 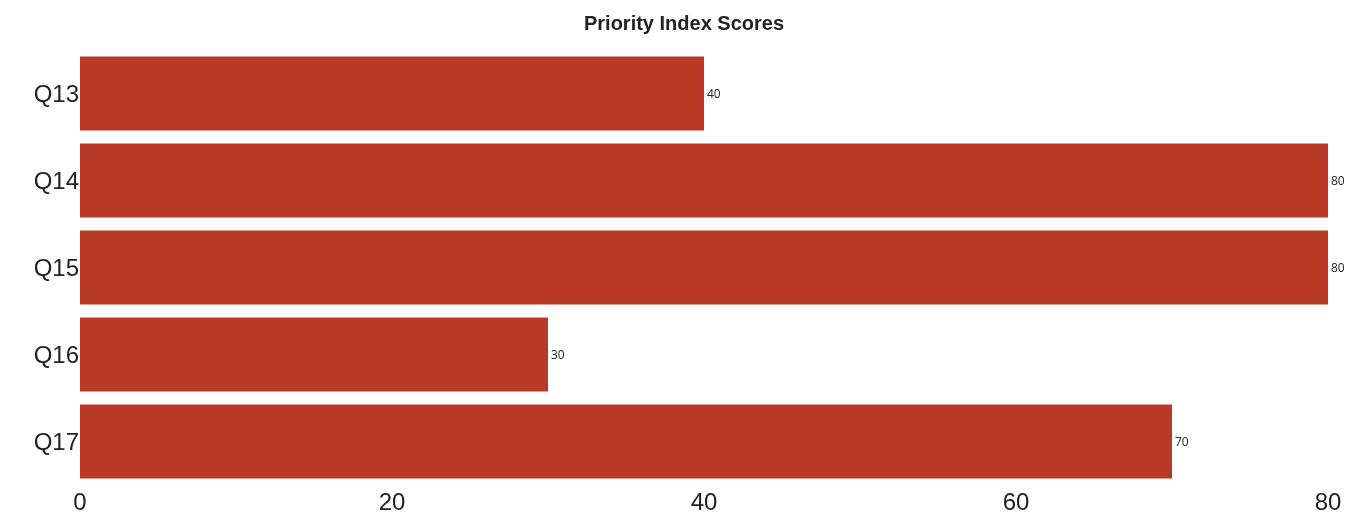 What do you see at coordinates (56, 354) in the screenshot?
I see `y-tick-label: Q16` at bounding box center [56, 354].